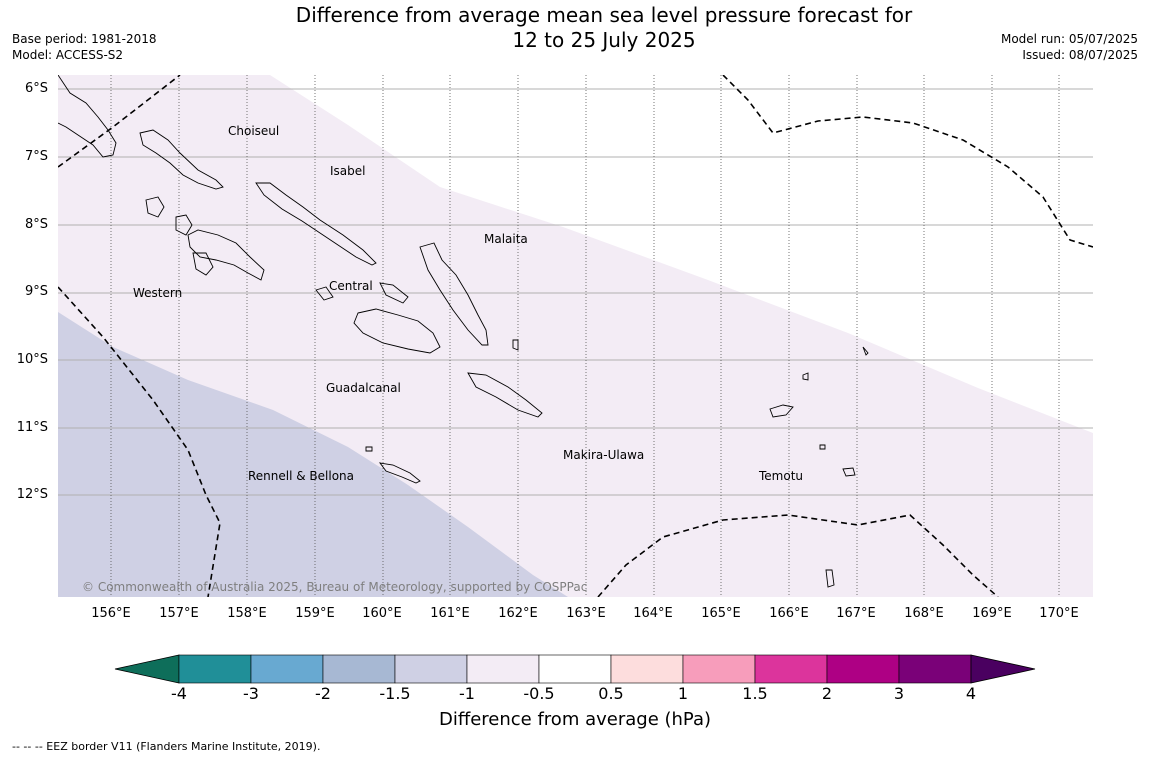 The width and height of the screenshot is (1150, 758). What do you see at coordinates (604, 455) in the screenshot?
I see `region-label-makira-ulawa: Makira-Ulawa` at bounding box center [604, 455].